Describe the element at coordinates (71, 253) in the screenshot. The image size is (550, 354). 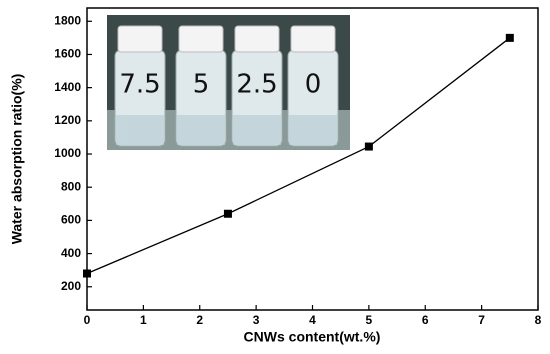
I see `y-tick-label: 400` at that location.